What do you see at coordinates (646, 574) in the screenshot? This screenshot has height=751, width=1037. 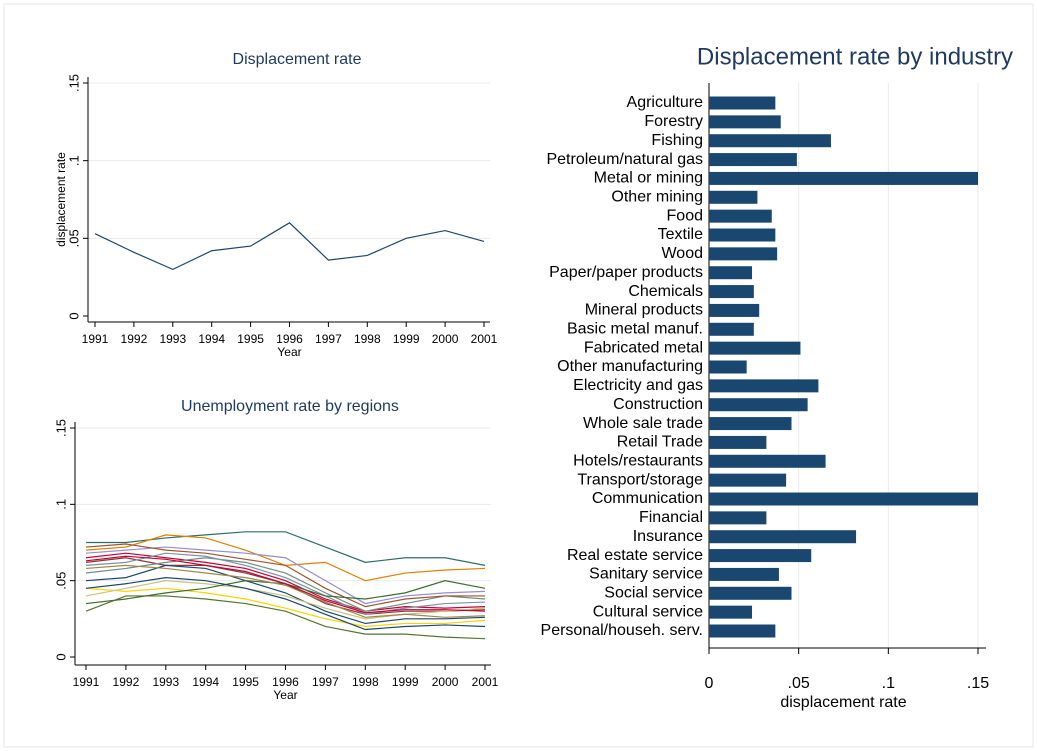 I see `category-label: Sanitary service` at bounding box center [646, 574].